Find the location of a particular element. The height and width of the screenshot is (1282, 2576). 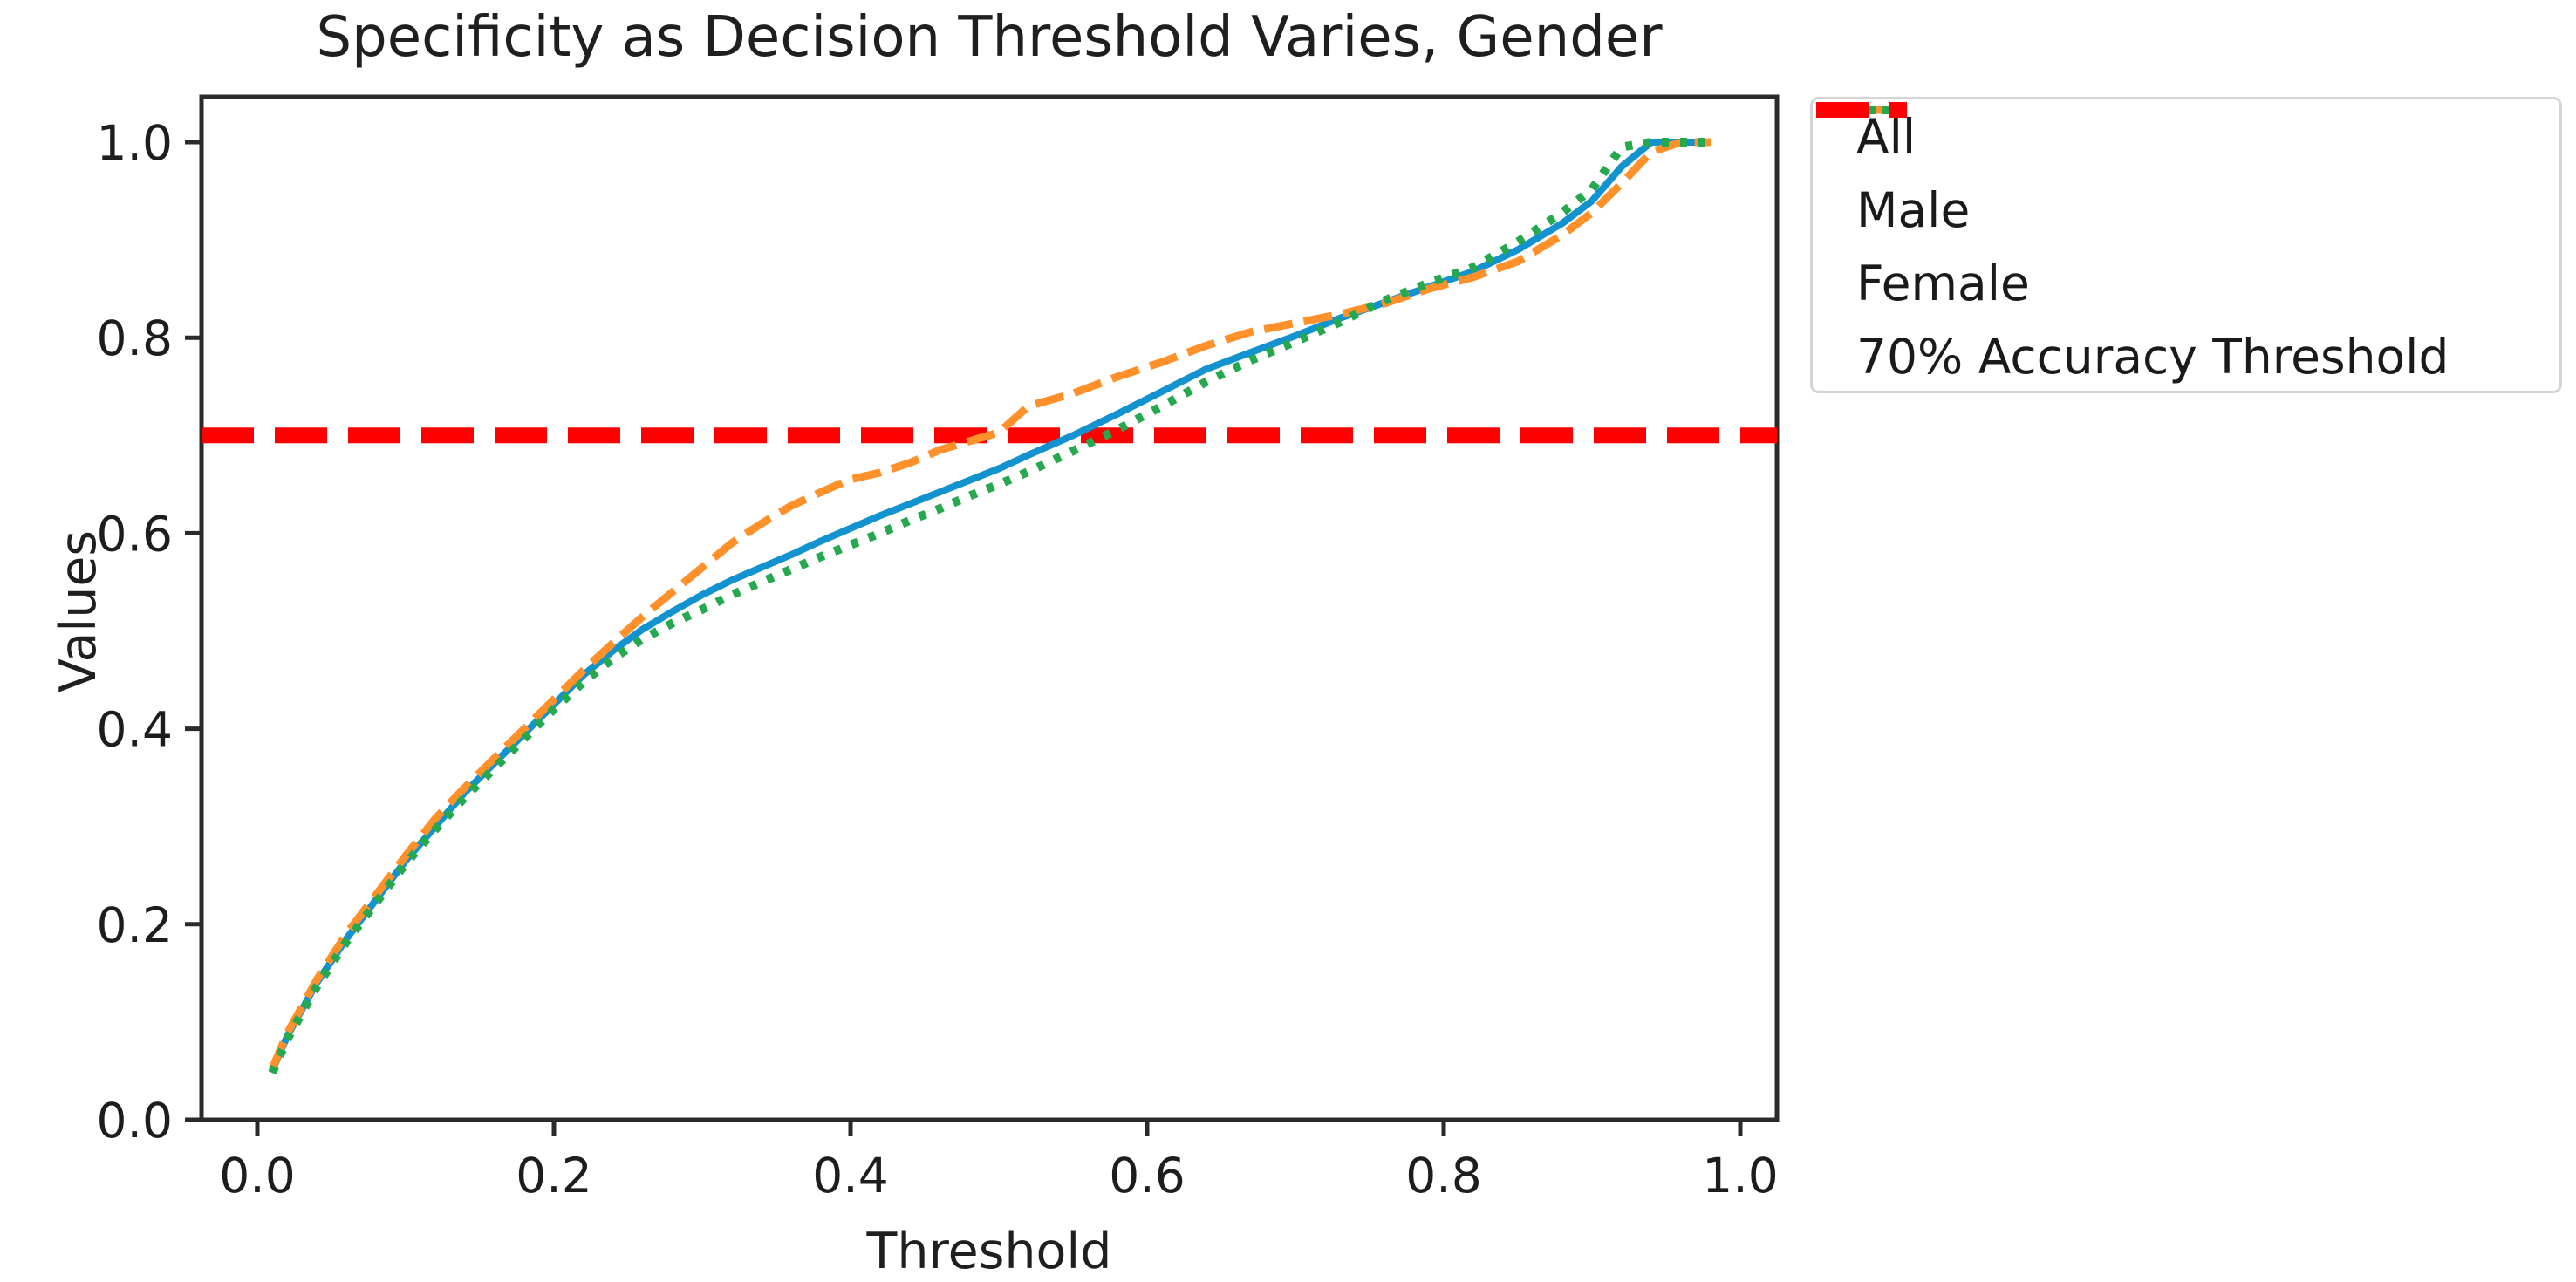

legend-item-threshold: 70% Accuracy Threshold is located at coordinates (2187, 248).